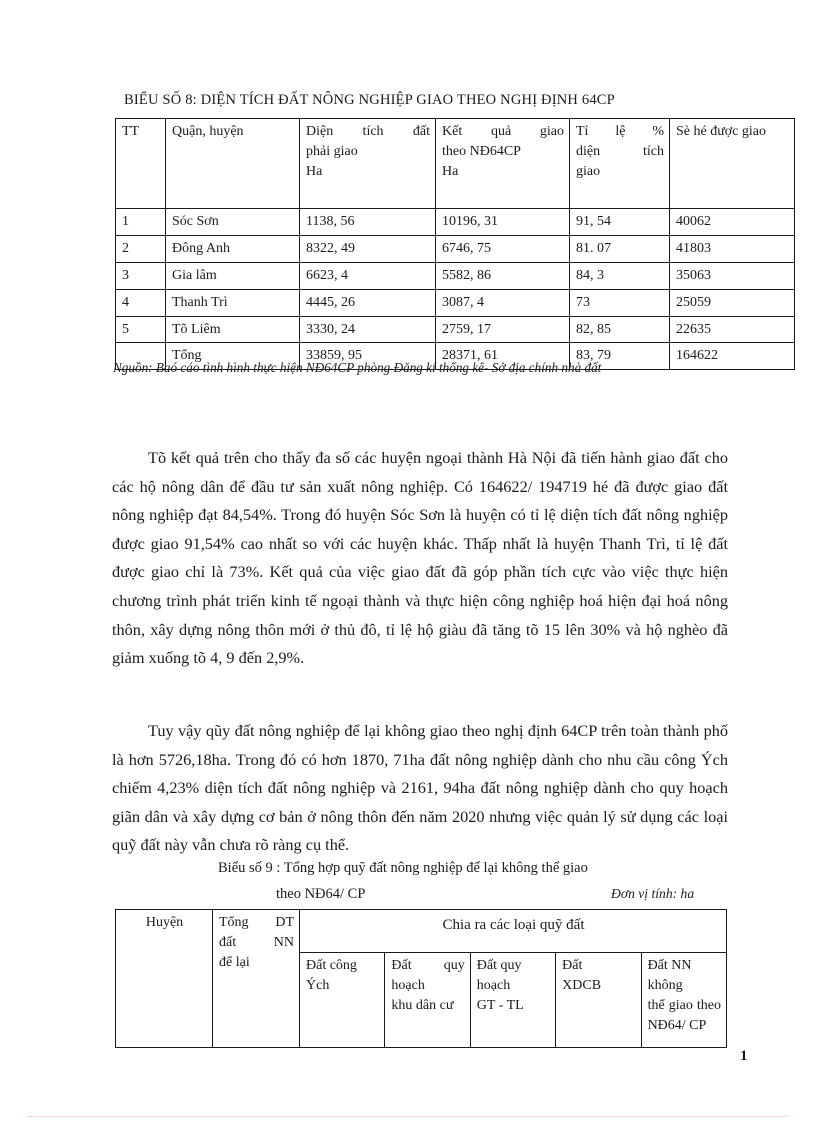 The height and width of the screenshot is (1123, 816). I want to click on table9-header-tong-line2: đất NN, so click(256, 942).